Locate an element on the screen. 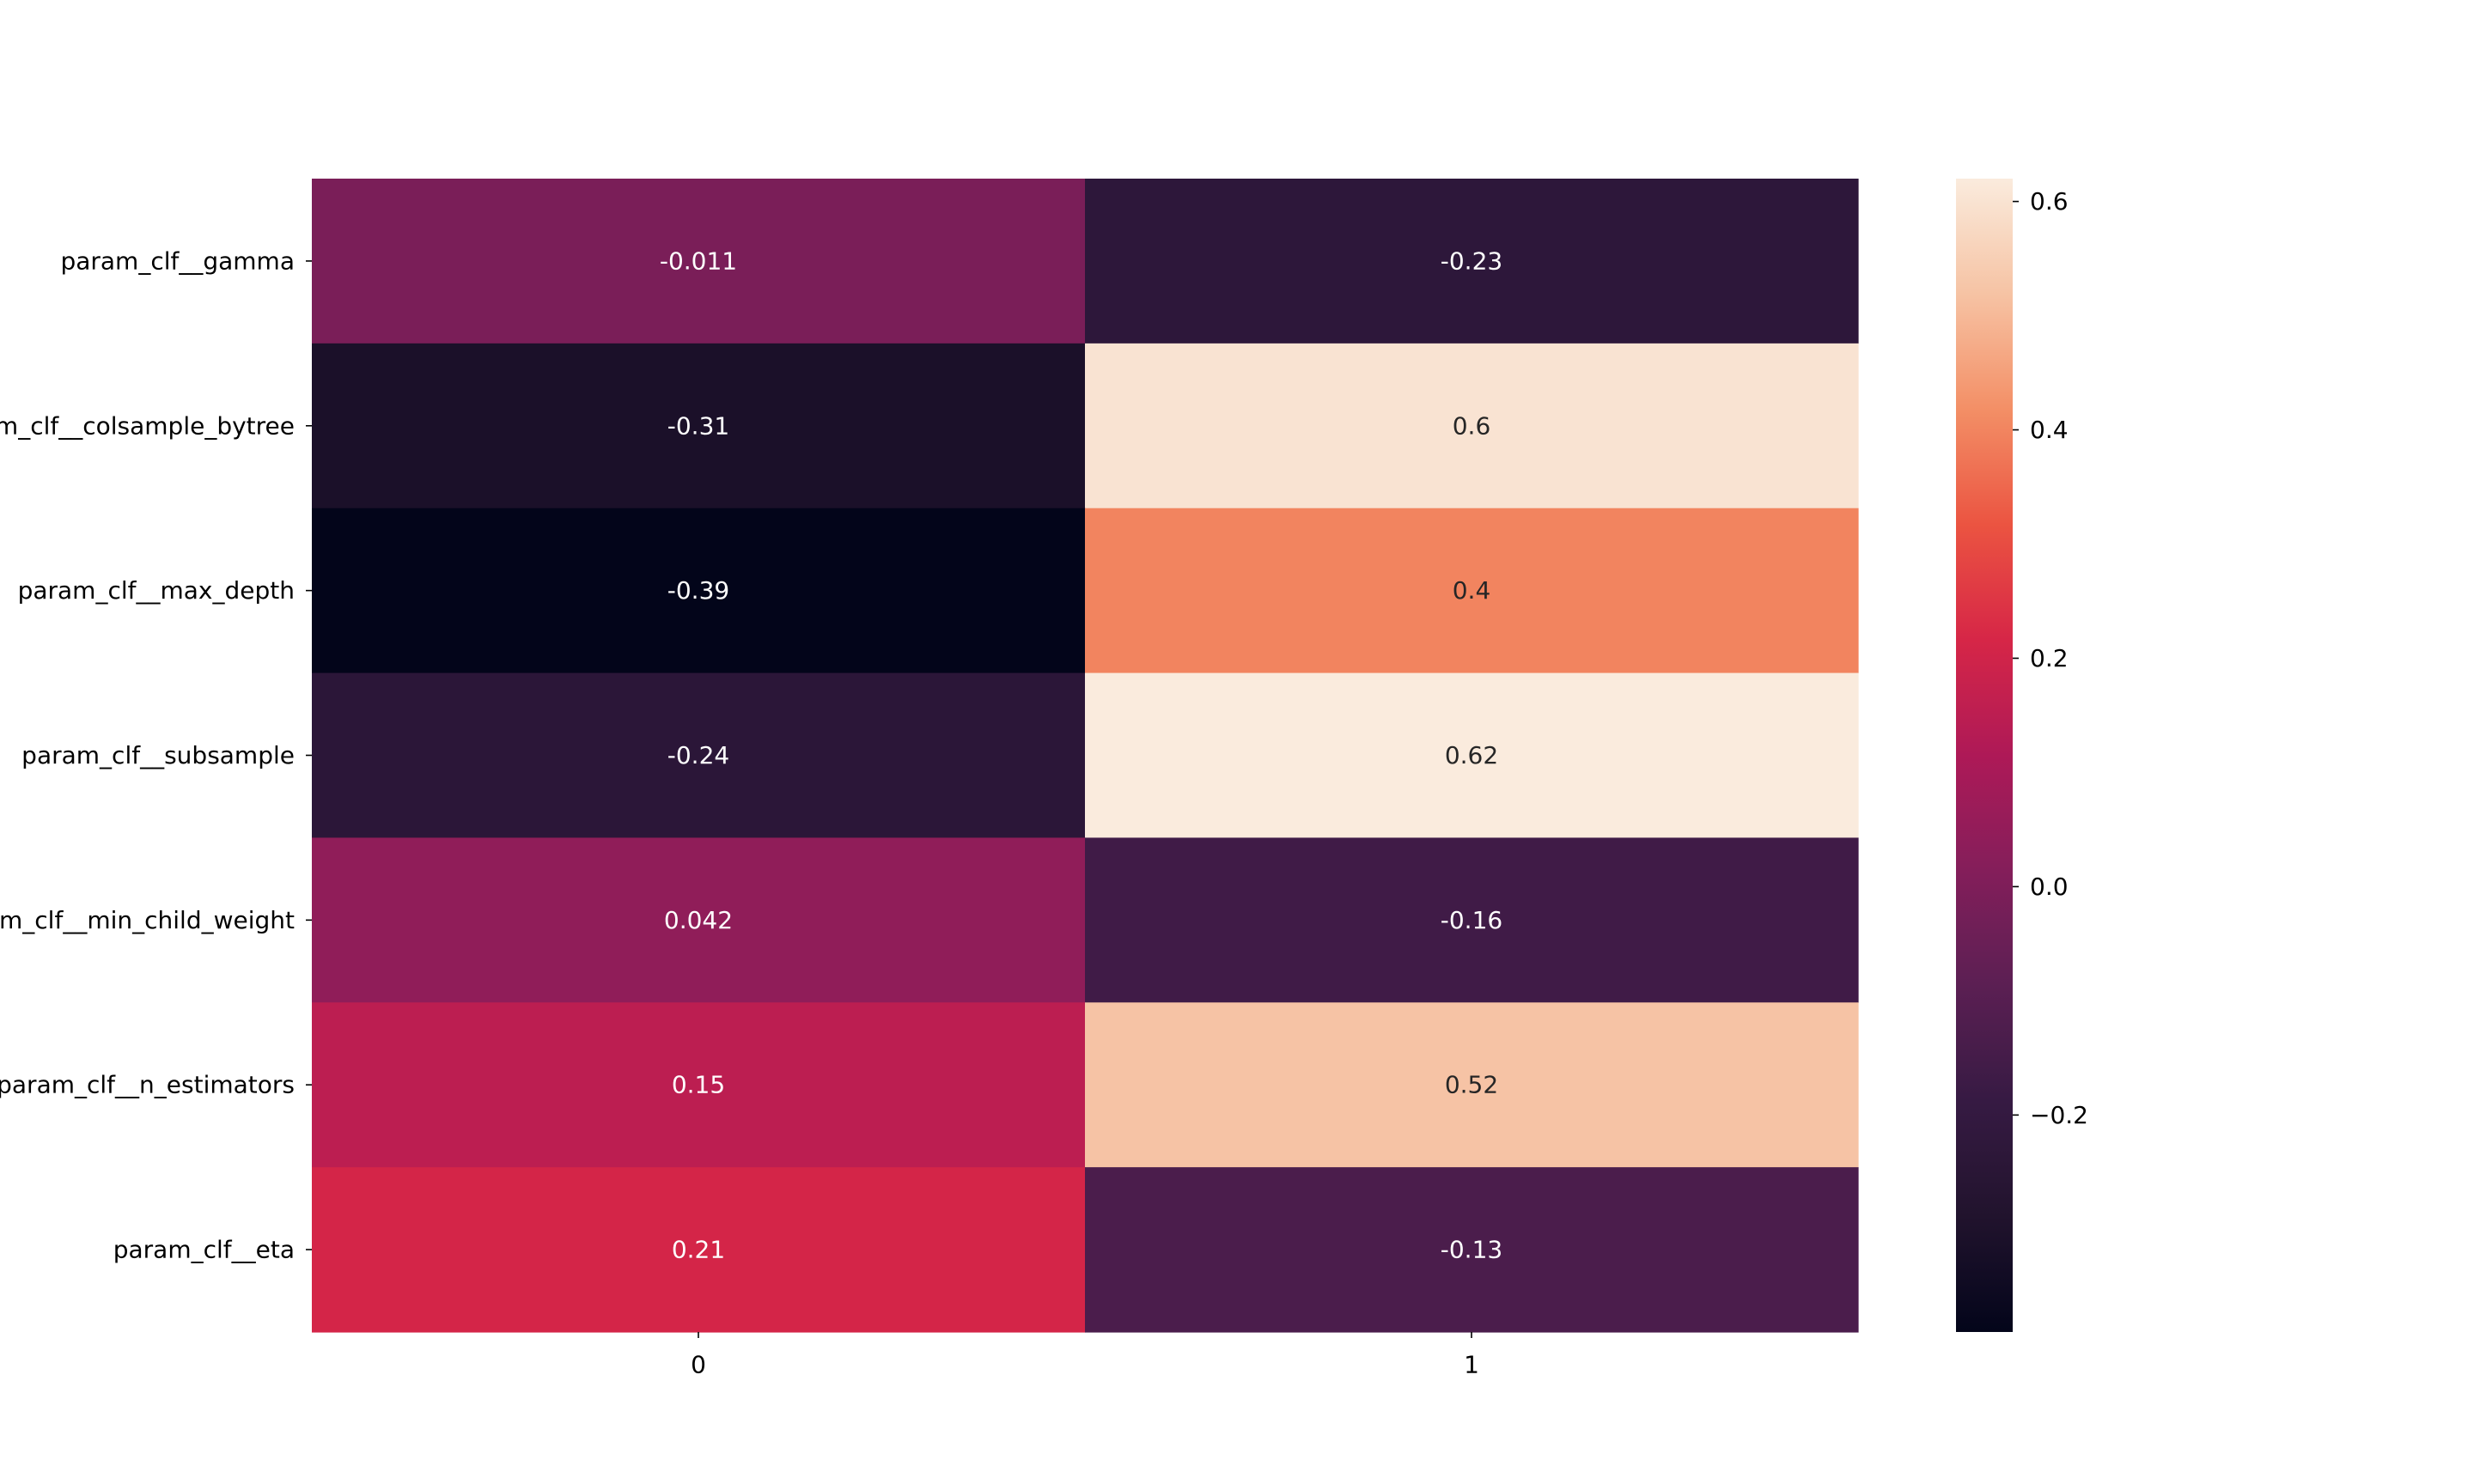 Image resolution: width=2474 pixels, height=1484 pixels. row-label-param-clf-gamma: param_clf__gamma is located at coordinates (177, 260).